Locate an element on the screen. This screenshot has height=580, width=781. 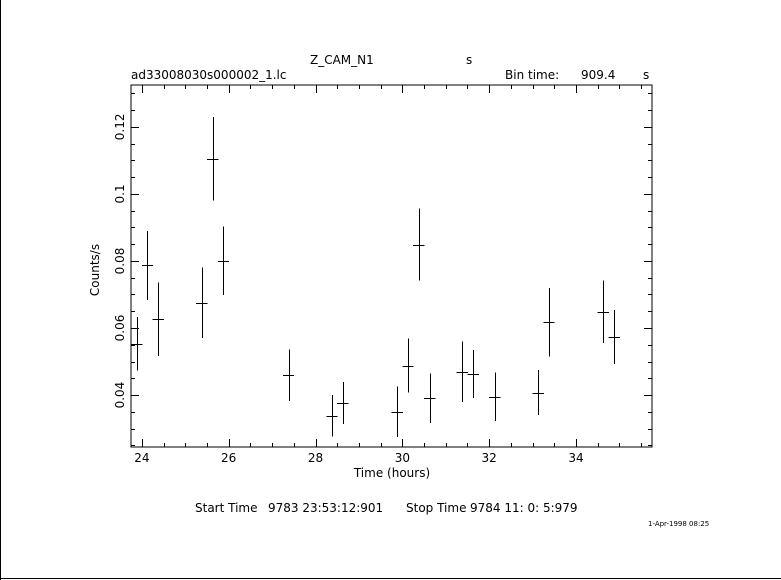
x-tick-label: 24 is located at coordinates (141, 458).